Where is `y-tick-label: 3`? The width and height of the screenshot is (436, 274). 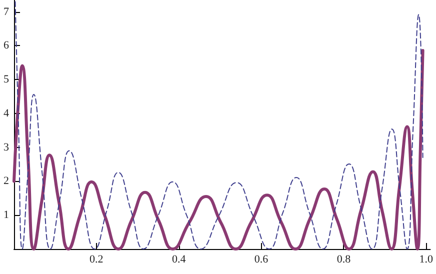 y-tick-label: 3 is located at coordinates (7, 147).